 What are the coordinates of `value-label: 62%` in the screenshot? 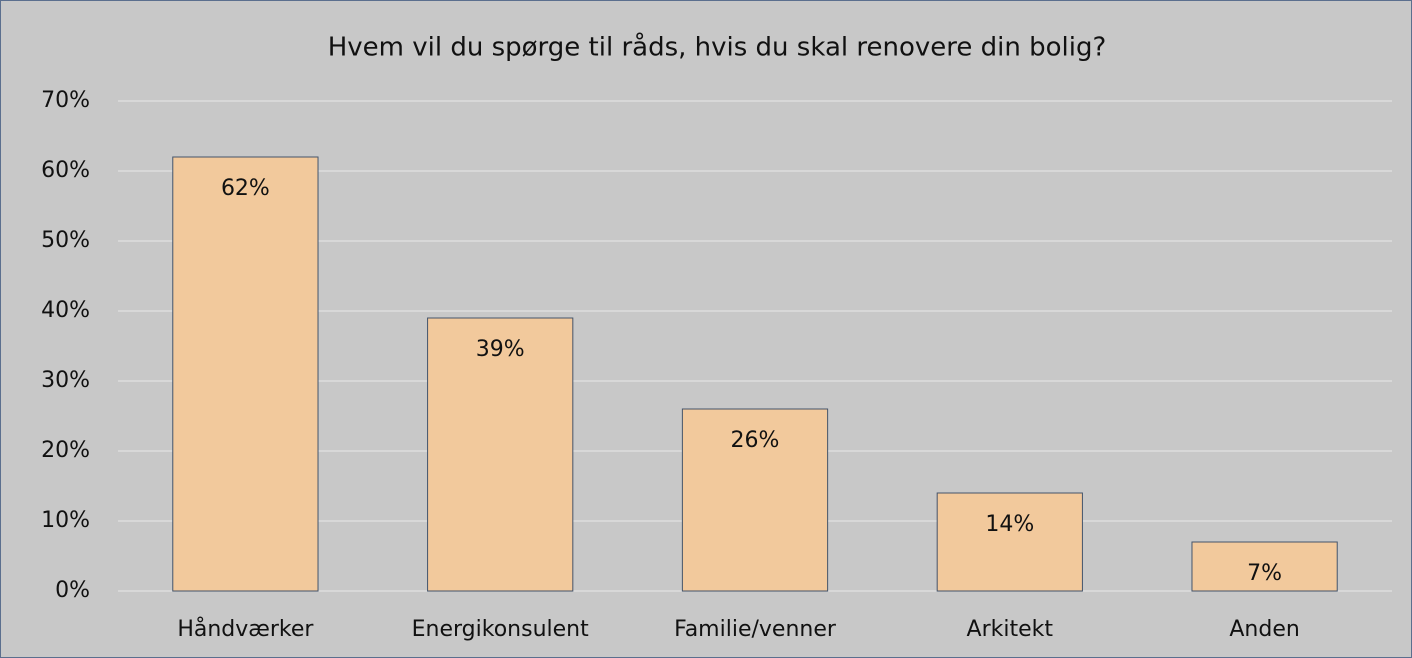 It's located at (245, 188).